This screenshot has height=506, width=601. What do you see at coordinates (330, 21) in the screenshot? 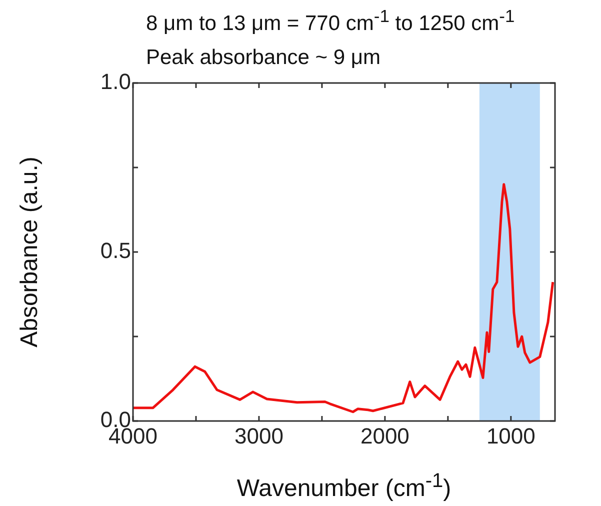
I see `text: 8 μm to 13 μm = 770 cm$^{-1}$ to 1250 cm$^{-1}$` at bounding box center [330, 21].